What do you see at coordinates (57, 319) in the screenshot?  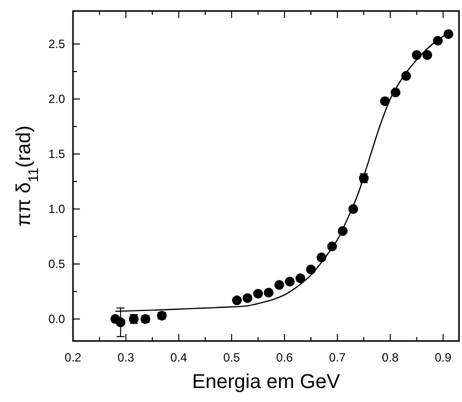 I see `y-tick-label: 0.0` at bounding box center [57, 319].